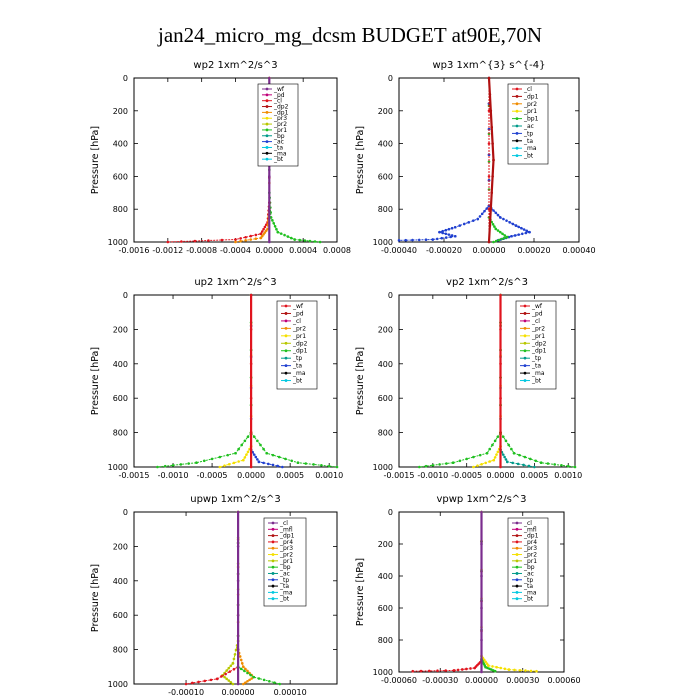 This screenshot has width=700, height=700. What do you see at coordinates (251, 475) in the screenshot?
I see `x-tick-label: 0.0000` at bounding box center [251, 475].